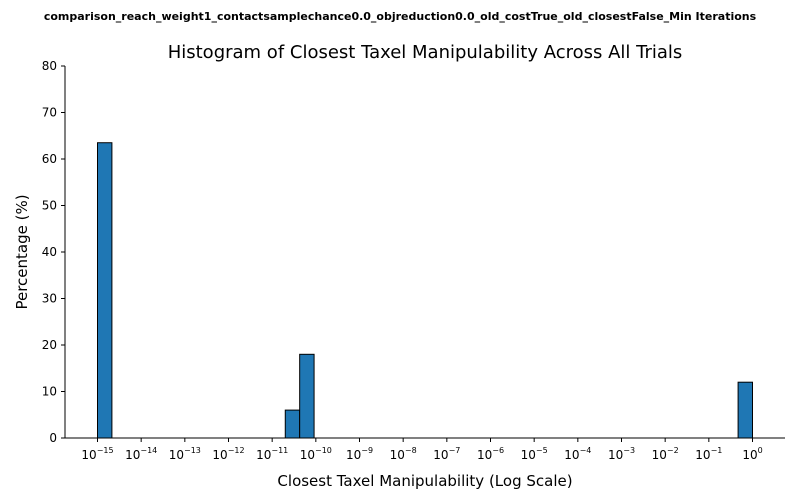 The height and width of the screenshot is (500, 800). Describe the element at coordinates (424, 481) in the screenshot. I see `x-axis-label: Closest Taxel Manipulability (Log Scale)` at that location.